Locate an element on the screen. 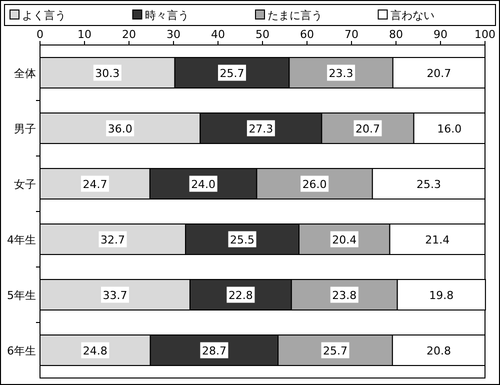 The image size is (500, 385). data-label: 33.7 is located at coordinates (115, 295).